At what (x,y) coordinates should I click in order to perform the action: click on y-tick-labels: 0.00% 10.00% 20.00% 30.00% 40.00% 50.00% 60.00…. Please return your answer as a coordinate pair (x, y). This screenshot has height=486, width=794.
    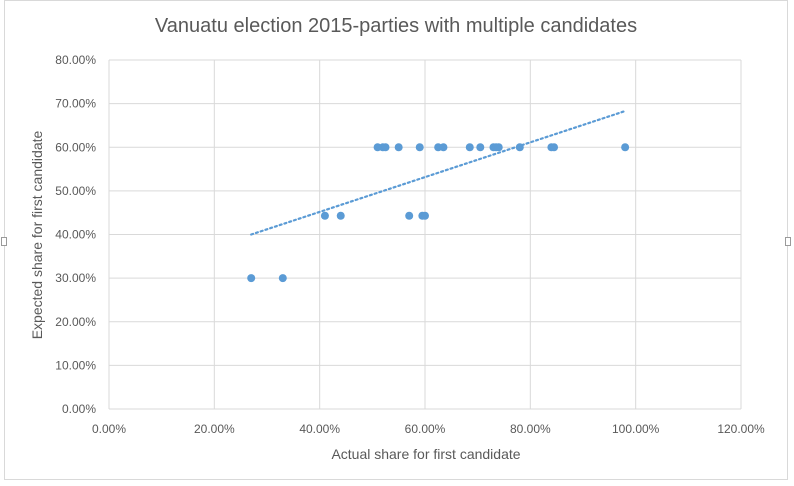
    Looking at the image, I should click on (75, 234).